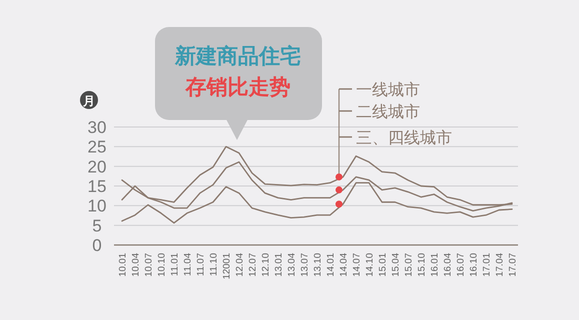 The height and width of the screenshot is (320, 579). Describe the element at coordinates (97, 147) in the screenshot. I see `y-tick-label: 25` at that location.